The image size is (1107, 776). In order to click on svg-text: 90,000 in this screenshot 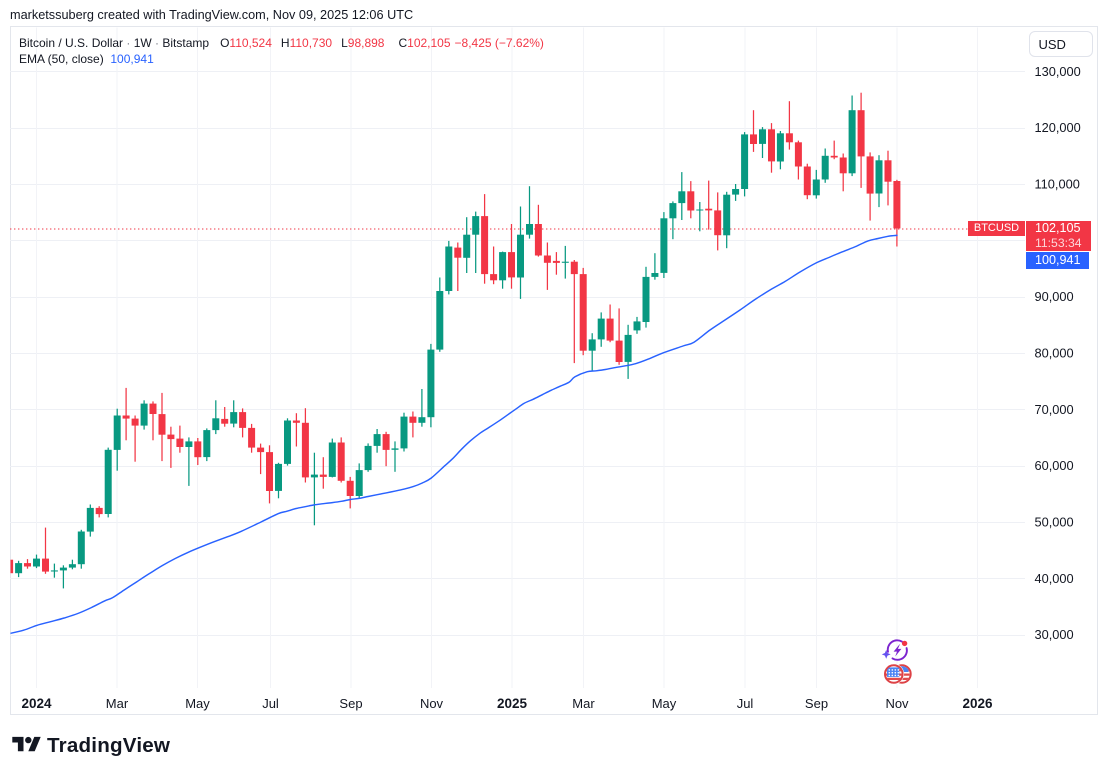, I will do `click(1054, 296)`.